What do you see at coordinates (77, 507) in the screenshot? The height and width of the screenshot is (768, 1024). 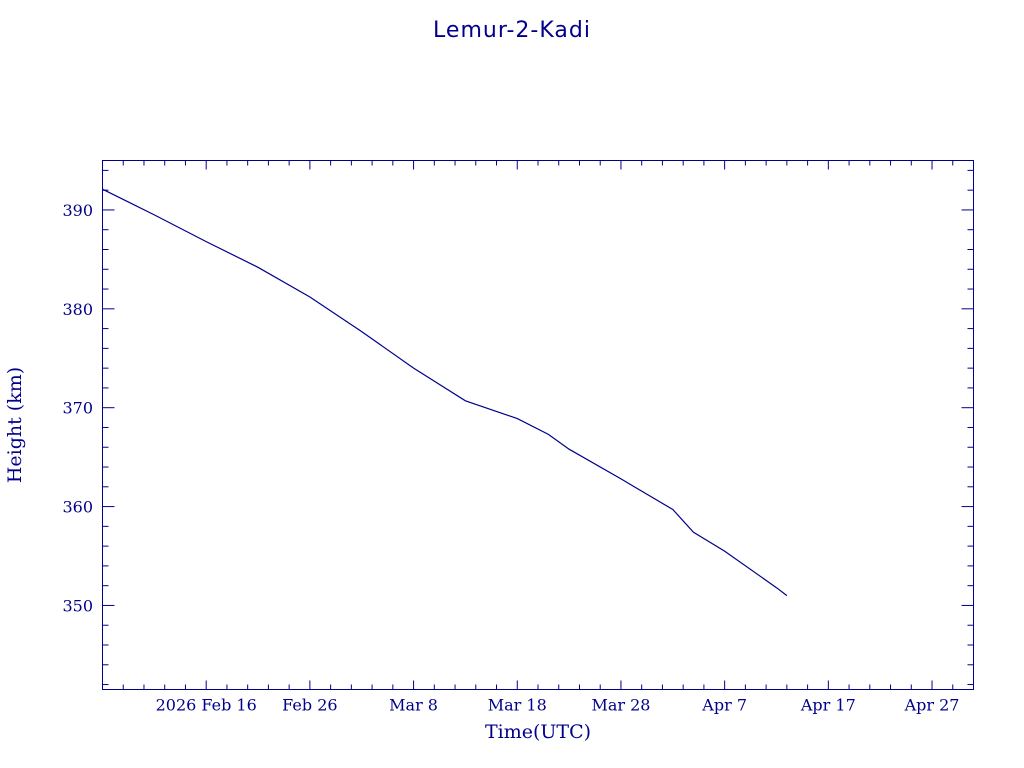 I see `y-tick-label: 360` at bounding box center [77, 507].